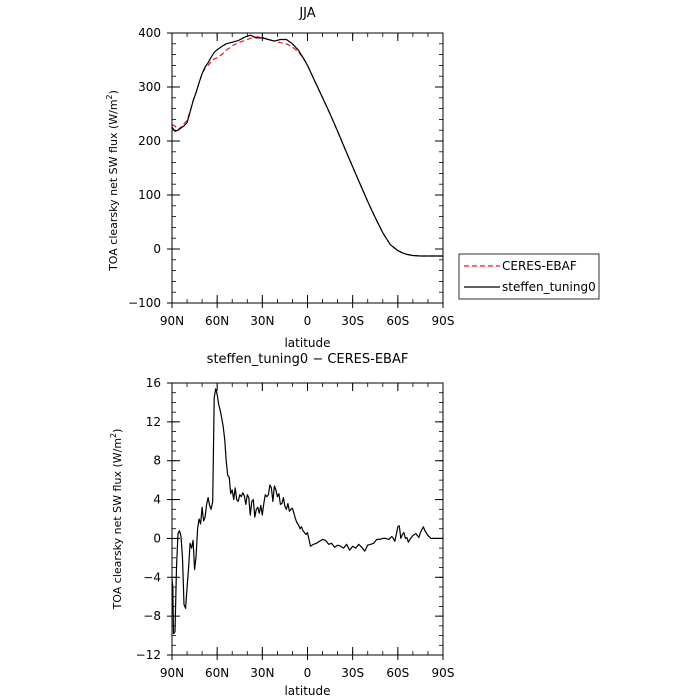  What do you see at coordinates (307, 691) in the screenshot?
I see `bottom-x-axis-label: latitude` at bounding box center [307, 691].